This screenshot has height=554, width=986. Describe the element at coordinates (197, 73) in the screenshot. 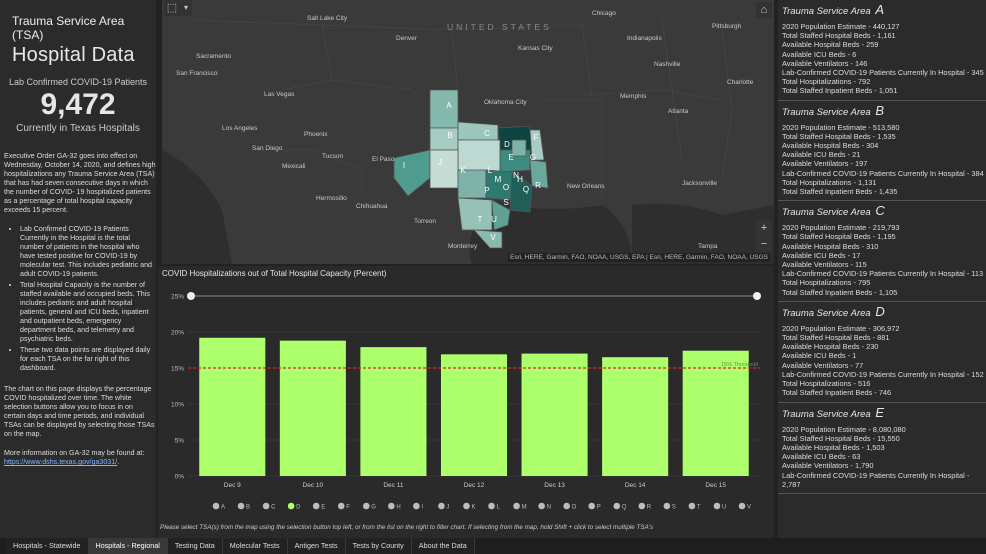

I see `map-city-label: San Francisco` at that location.